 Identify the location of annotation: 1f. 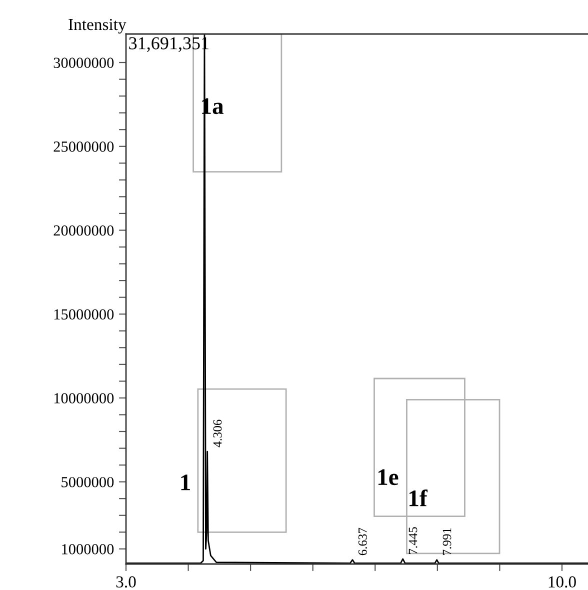
(419, 497).